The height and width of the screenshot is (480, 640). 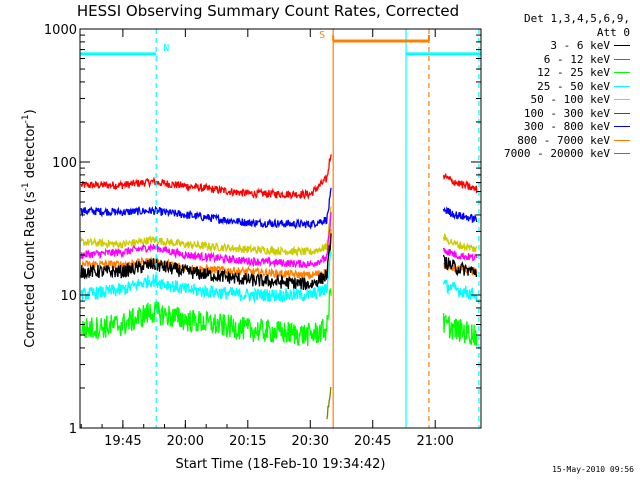 What do you see at coordinates (563, 140) in the screenshot?
I see `legend-entry-label: 800 - 7000 keV` at bounding box center [563, 140].